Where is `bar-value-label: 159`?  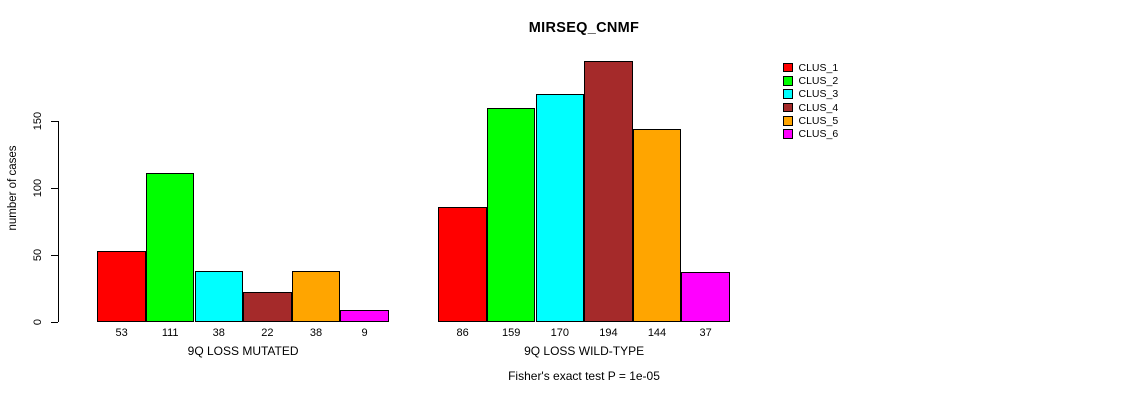 bar-value-label: 159 is located at coordinates (511, 333).